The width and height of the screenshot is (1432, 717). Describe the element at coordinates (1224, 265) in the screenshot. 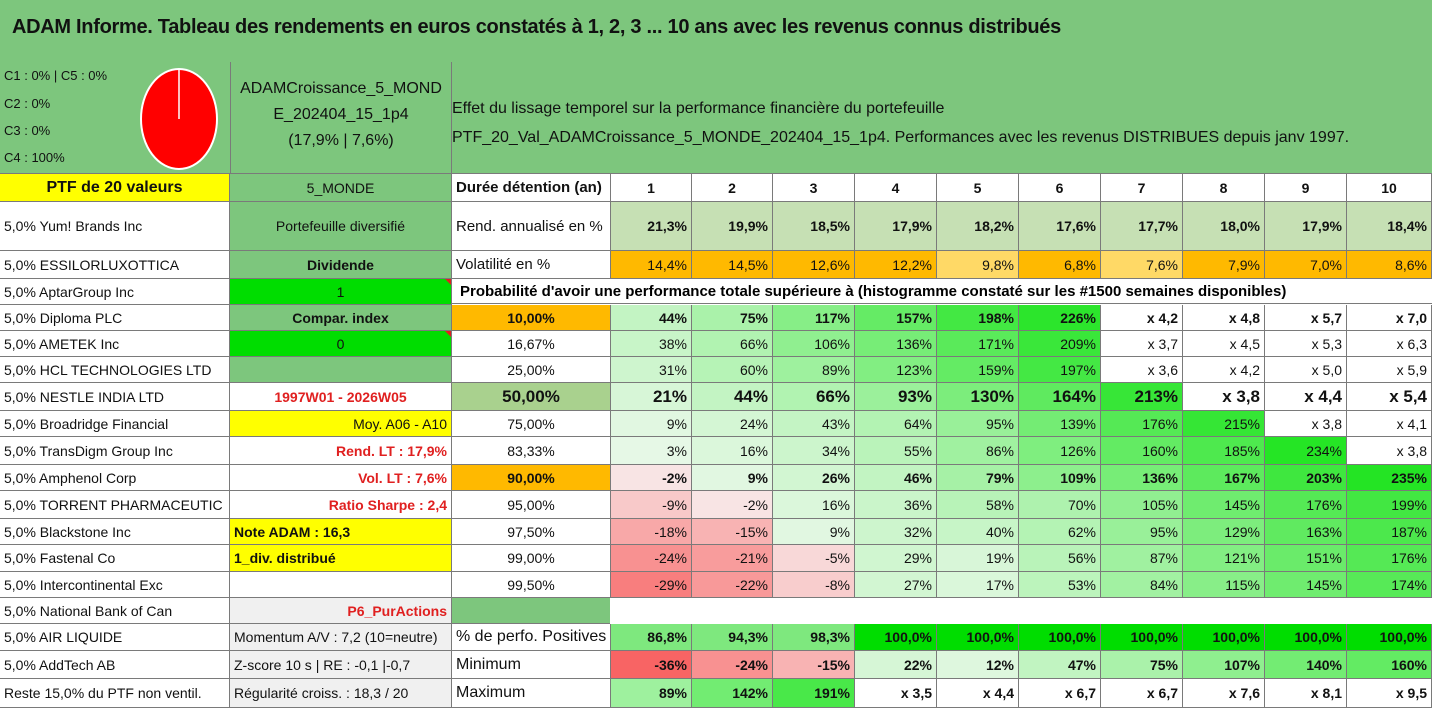

I see `vol-value: 7,9%` at that location.